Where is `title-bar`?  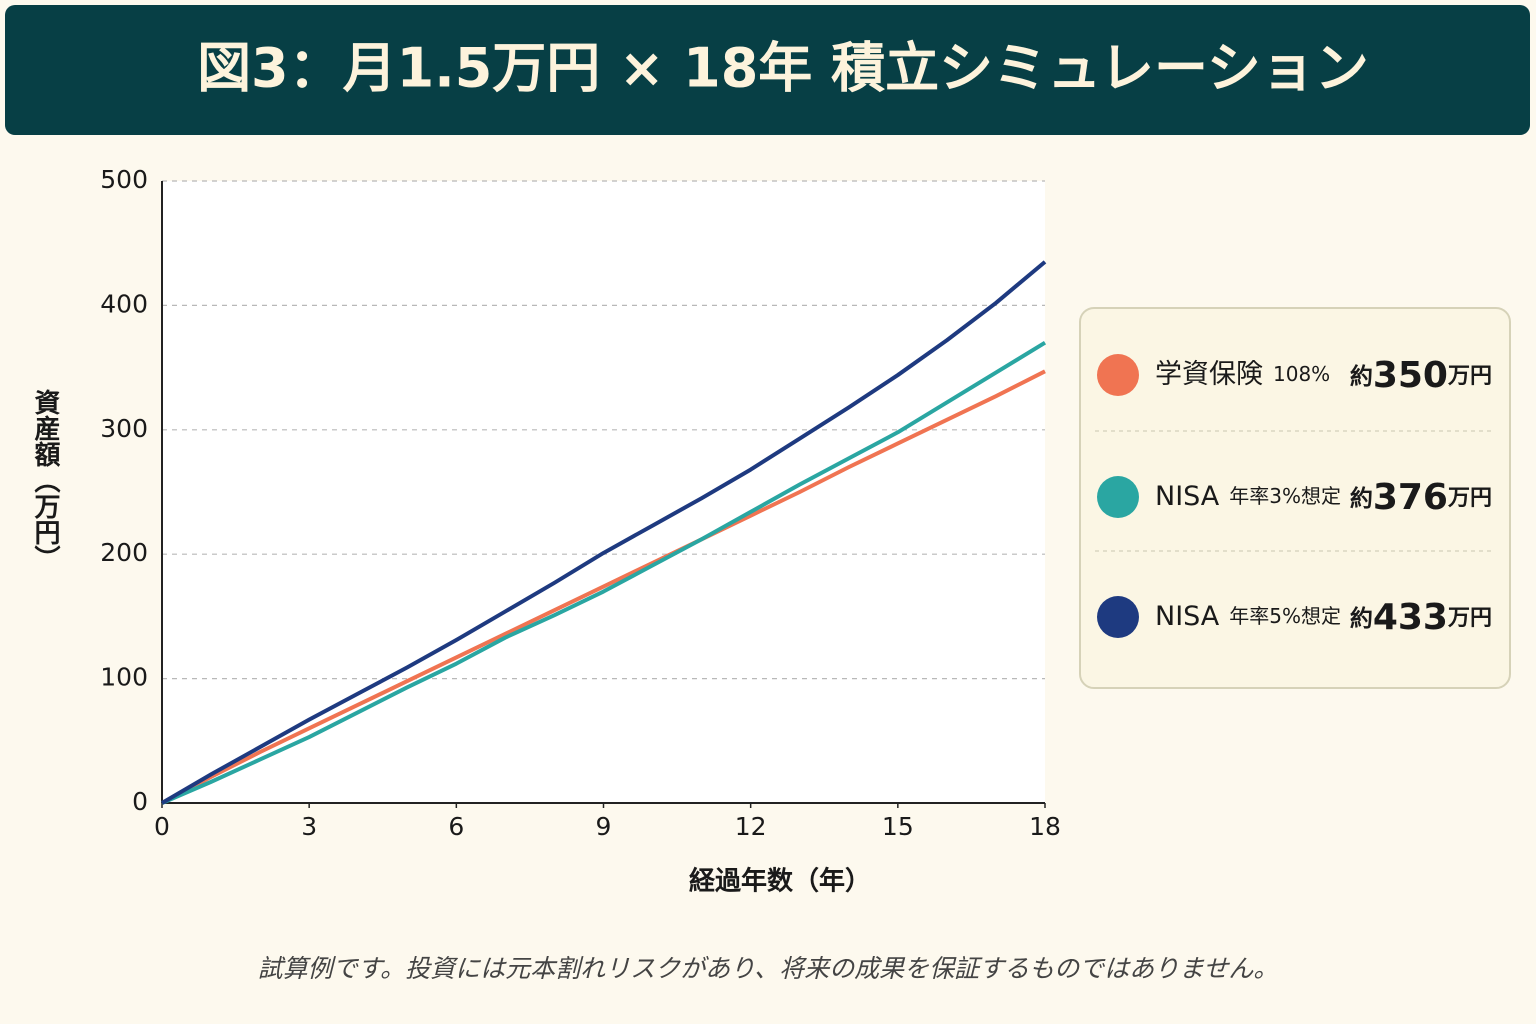
title-bar is located at coordinates (767, 70).